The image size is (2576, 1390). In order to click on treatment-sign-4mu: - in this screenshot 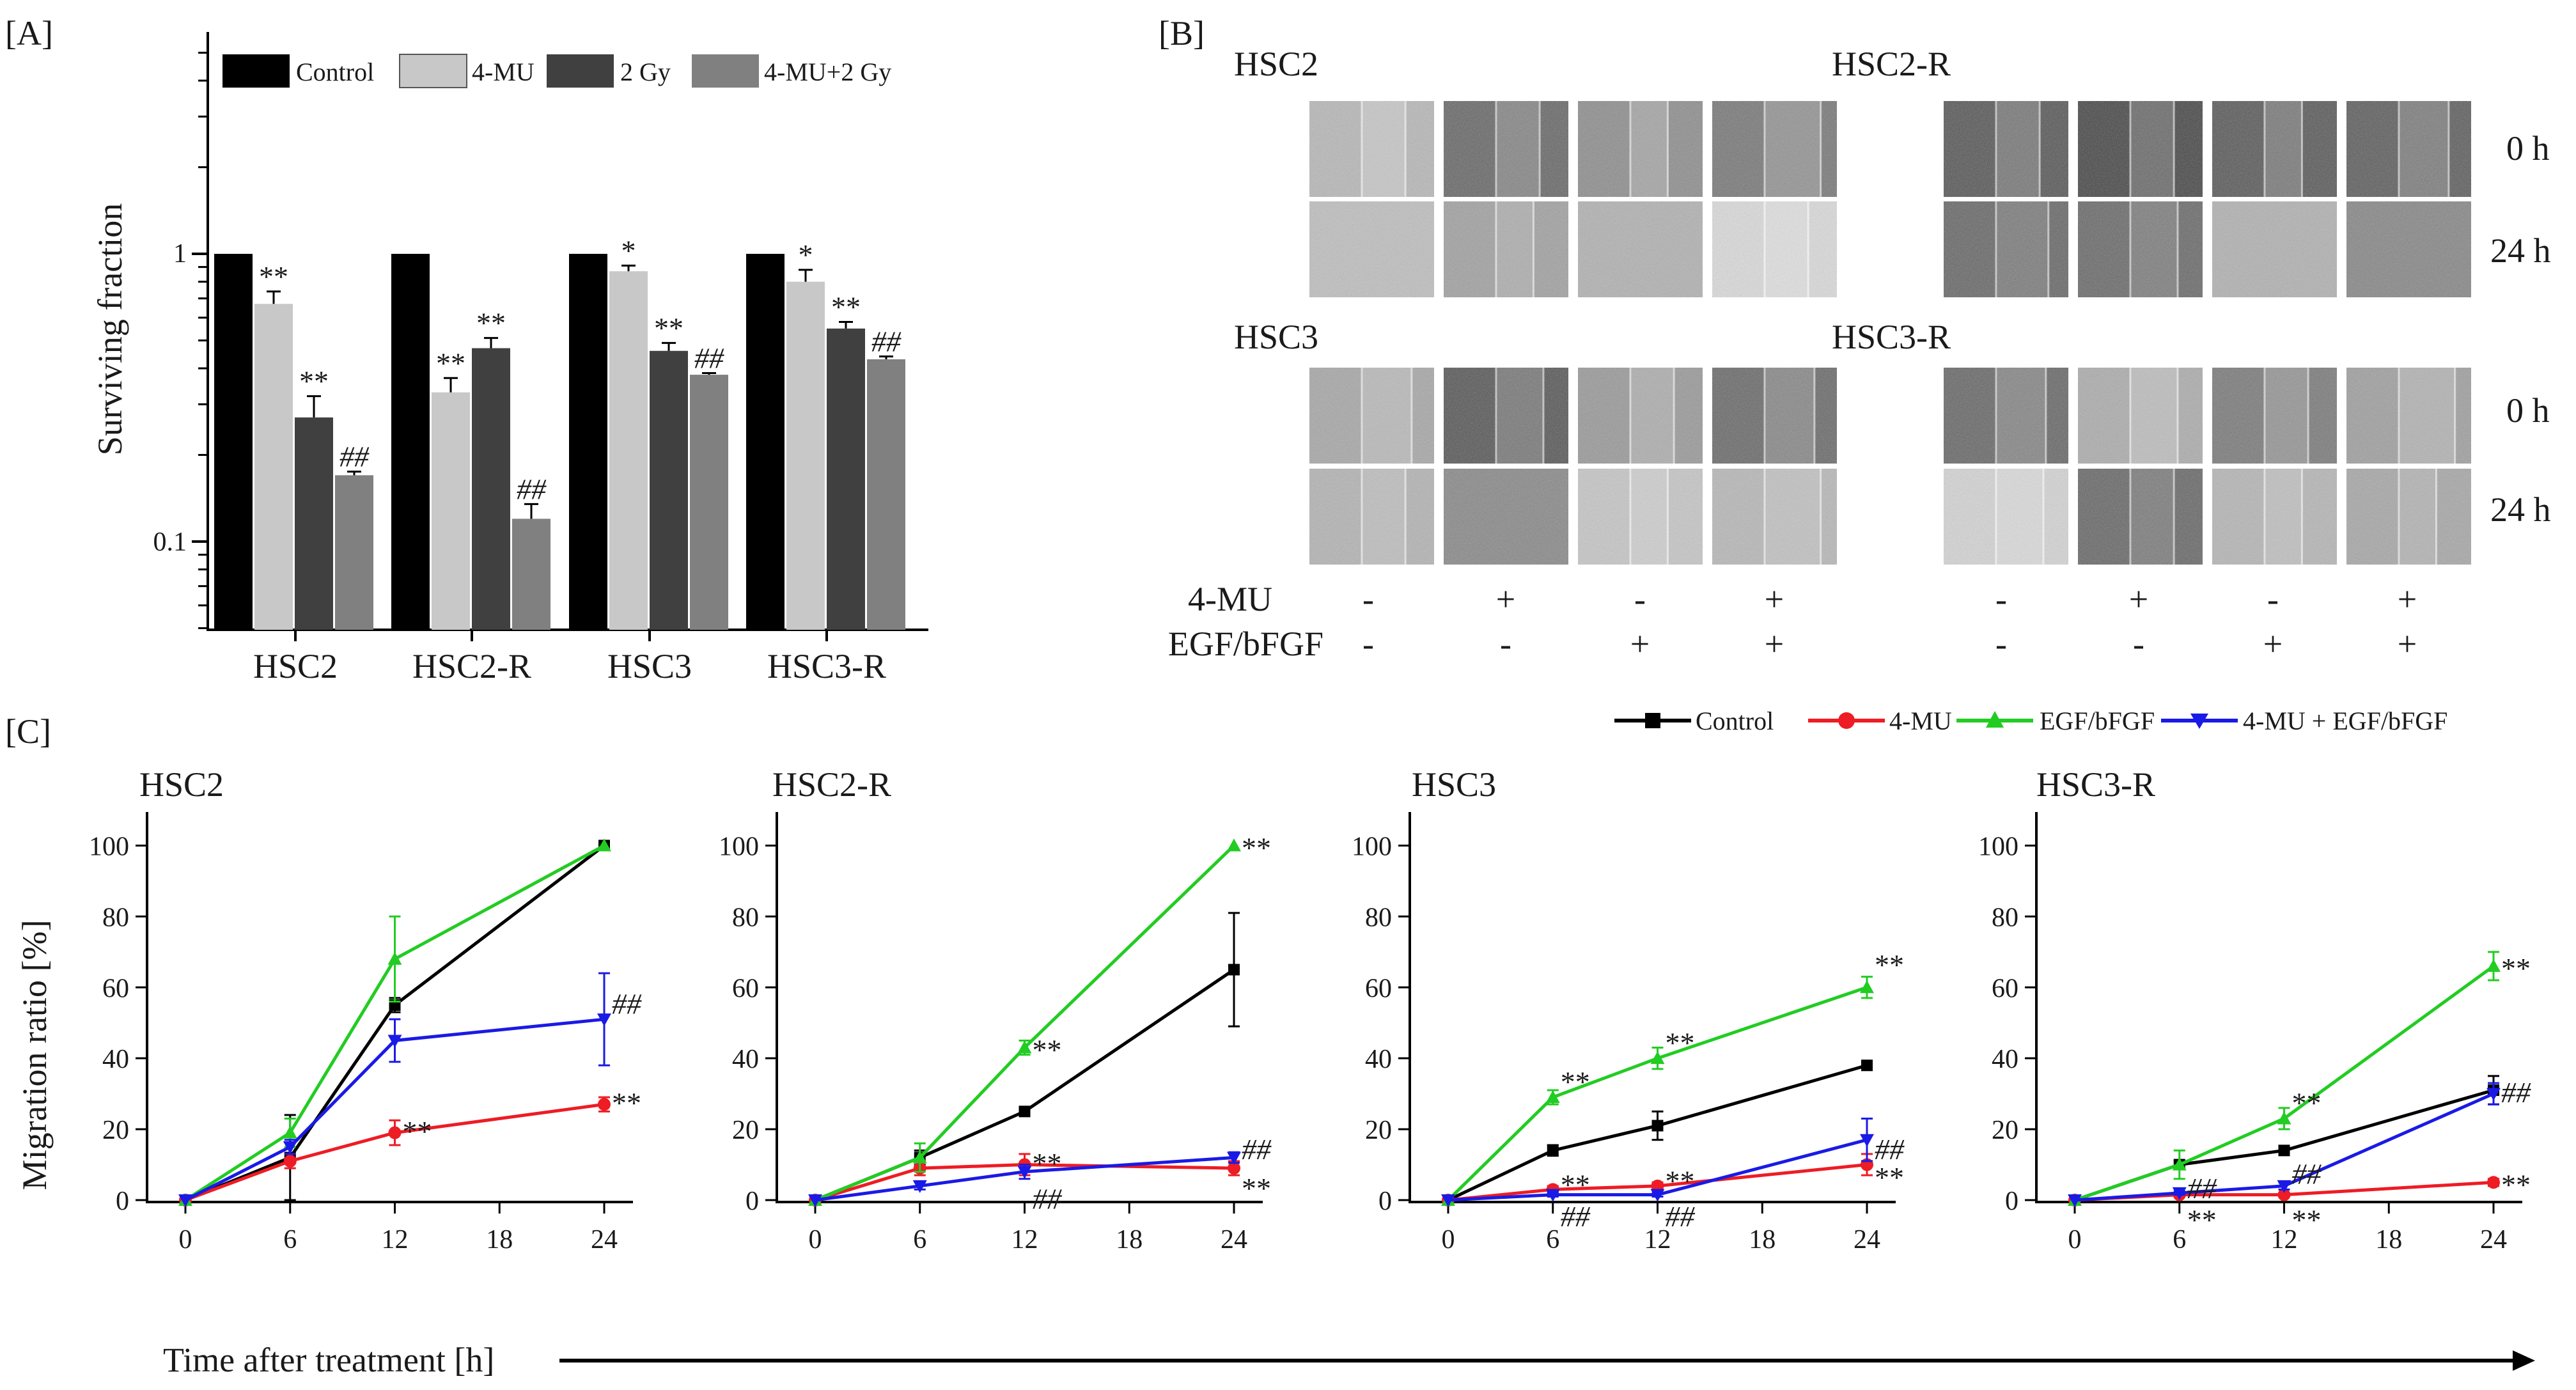, I will do `click(1368, 599)`.